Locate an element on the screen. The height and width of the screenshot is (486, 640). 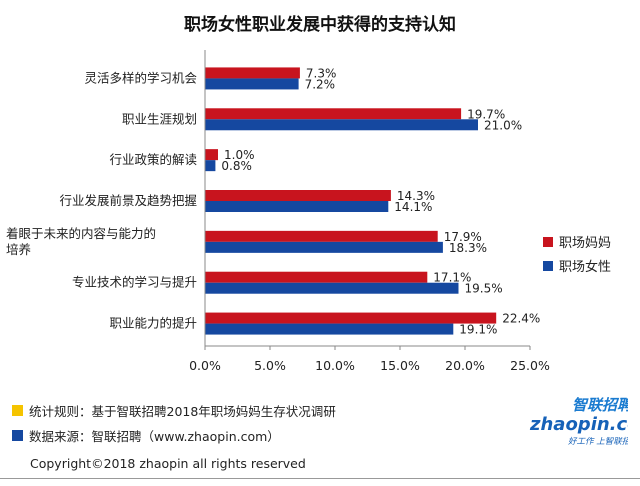
x-tick-label: 20.0% is located at coordinates (465, 365).